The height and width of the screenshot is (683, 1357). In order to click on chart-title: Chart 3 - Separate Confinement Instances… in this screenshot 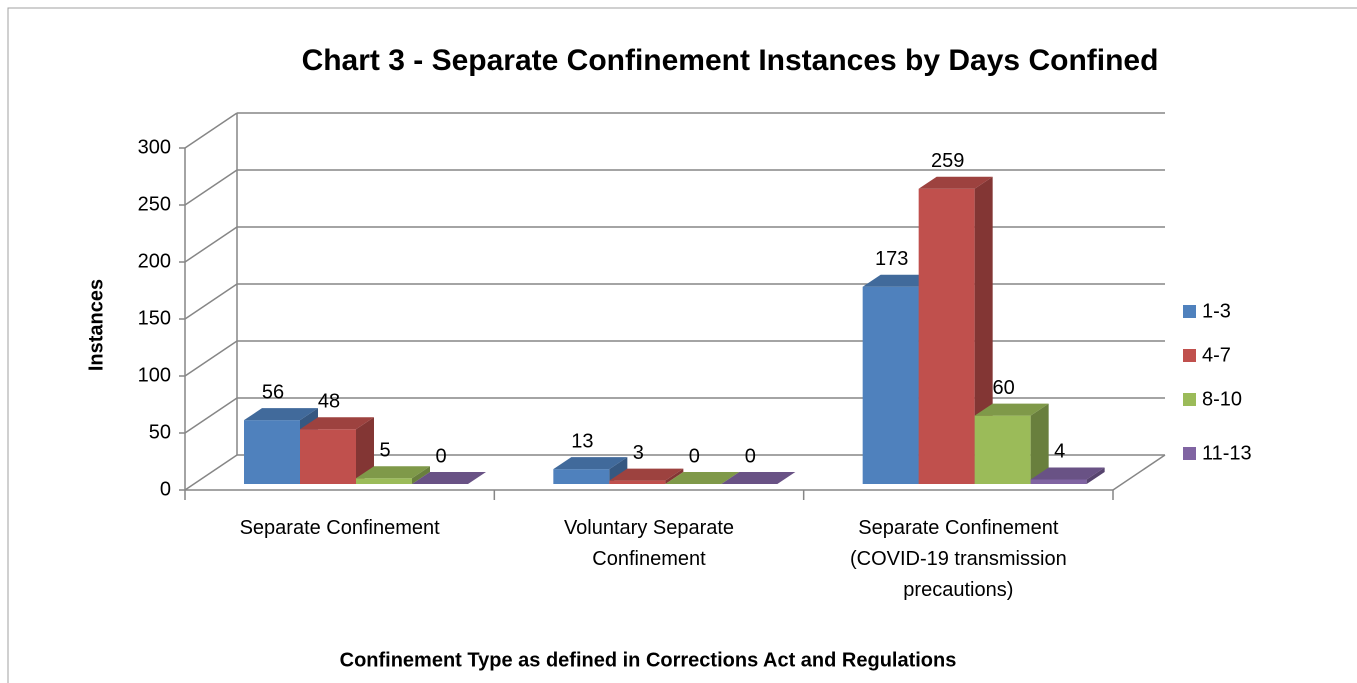, I will do `click(730, 60)`.